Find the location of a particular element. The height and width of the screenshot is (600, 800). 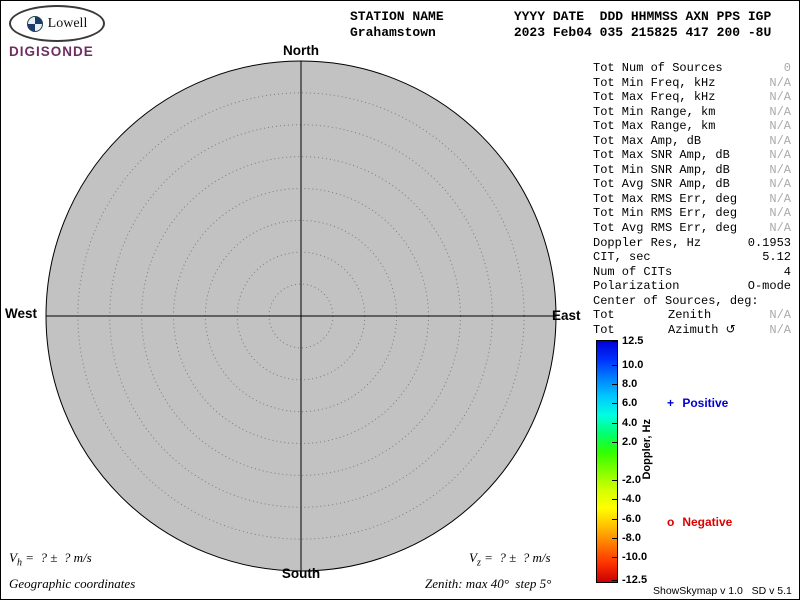

compass-west-label: West is located at coordinates (21, 313).